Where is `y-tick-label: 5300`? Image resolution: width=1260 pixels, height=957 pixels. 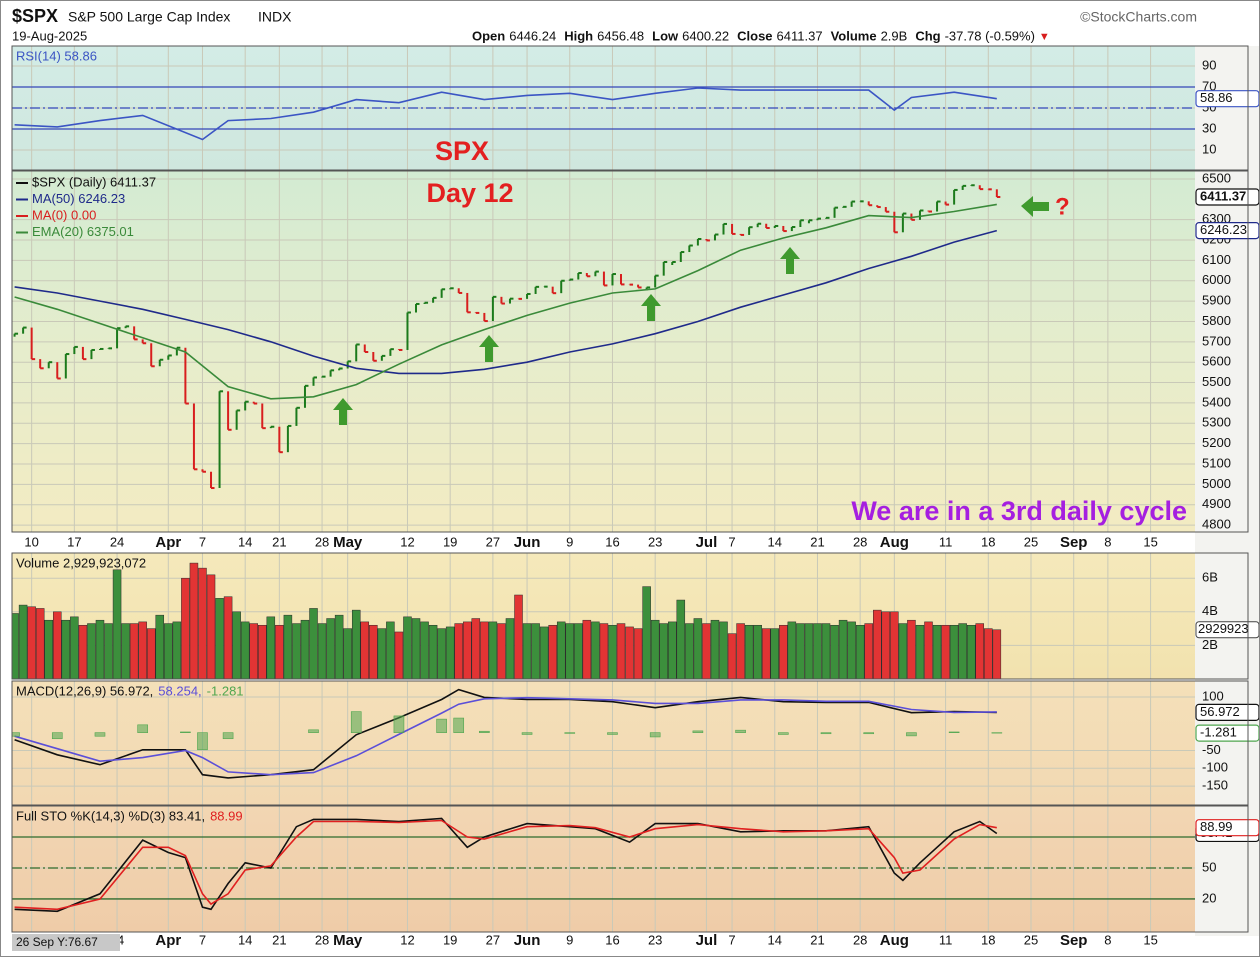
y-tick-label: 5300 is located at coordinates (1216, 422).